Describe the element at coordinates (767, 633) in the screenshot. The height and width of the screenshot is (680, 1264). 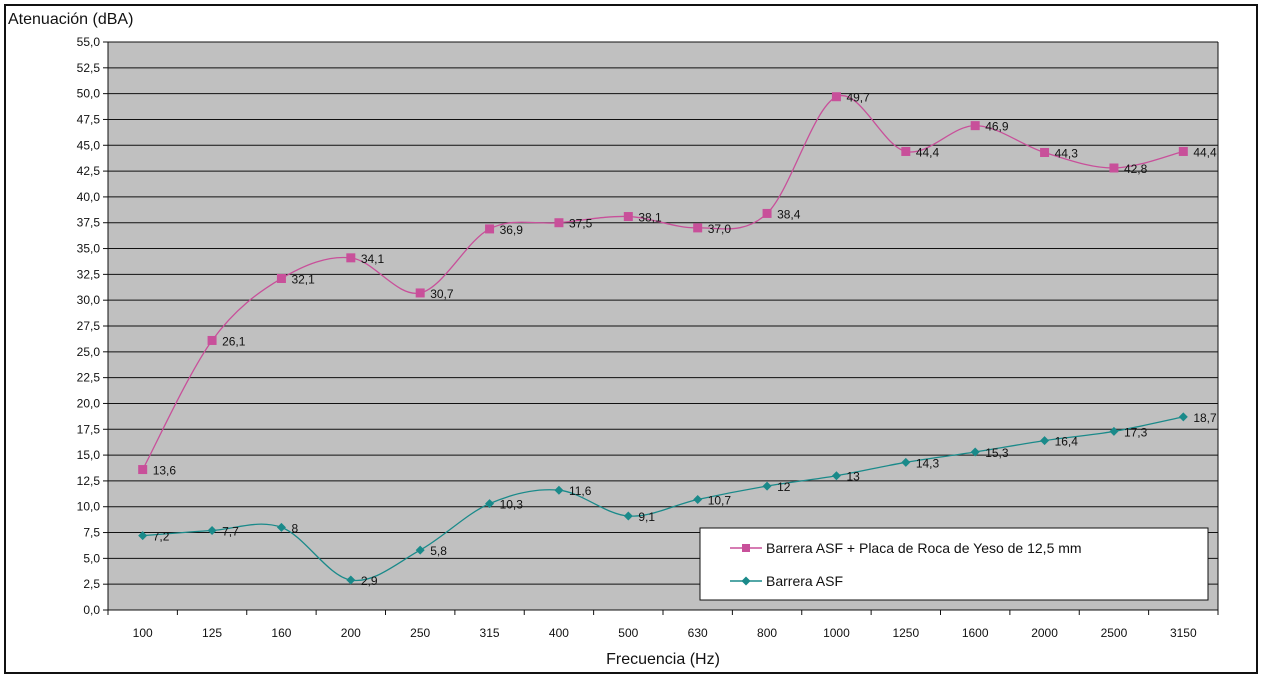
I see `x-tick-label: 800` at that location.